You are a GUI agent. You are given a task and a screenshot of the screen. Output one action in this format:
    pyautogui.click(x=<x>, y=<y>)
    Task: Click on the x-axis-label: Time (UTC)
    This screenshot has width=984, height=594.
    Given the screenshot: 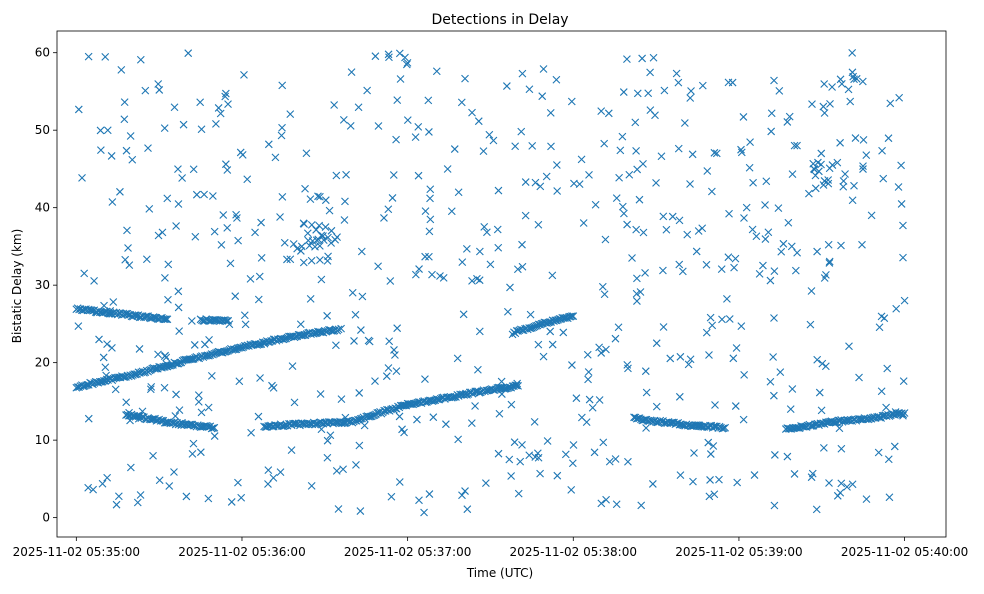 What is the action you would take?
    pyautogui.click(x=499, y=573)
    